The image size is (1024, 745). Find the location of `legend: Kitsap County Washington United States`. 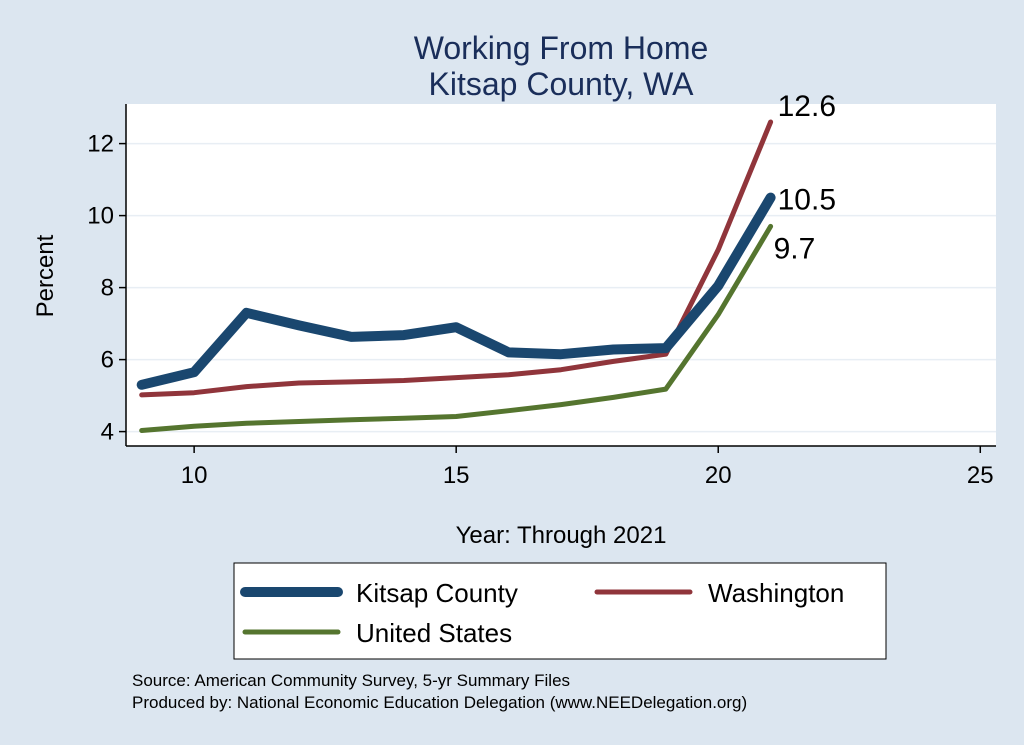

legend: Kitsap County Washington United States is located at coordinates (560, 611).